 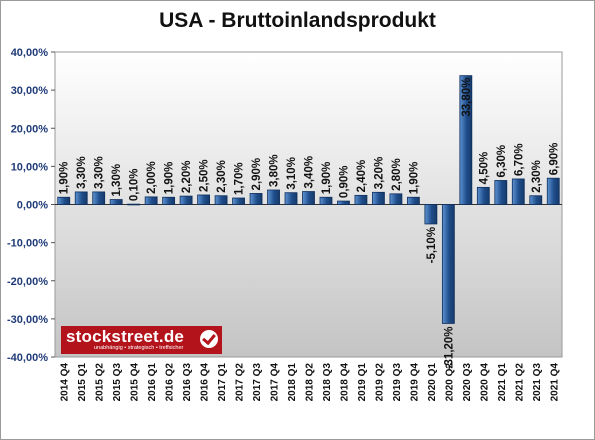 I want to click on y-tick-label: -20,00%, so click(x=27, y=282).